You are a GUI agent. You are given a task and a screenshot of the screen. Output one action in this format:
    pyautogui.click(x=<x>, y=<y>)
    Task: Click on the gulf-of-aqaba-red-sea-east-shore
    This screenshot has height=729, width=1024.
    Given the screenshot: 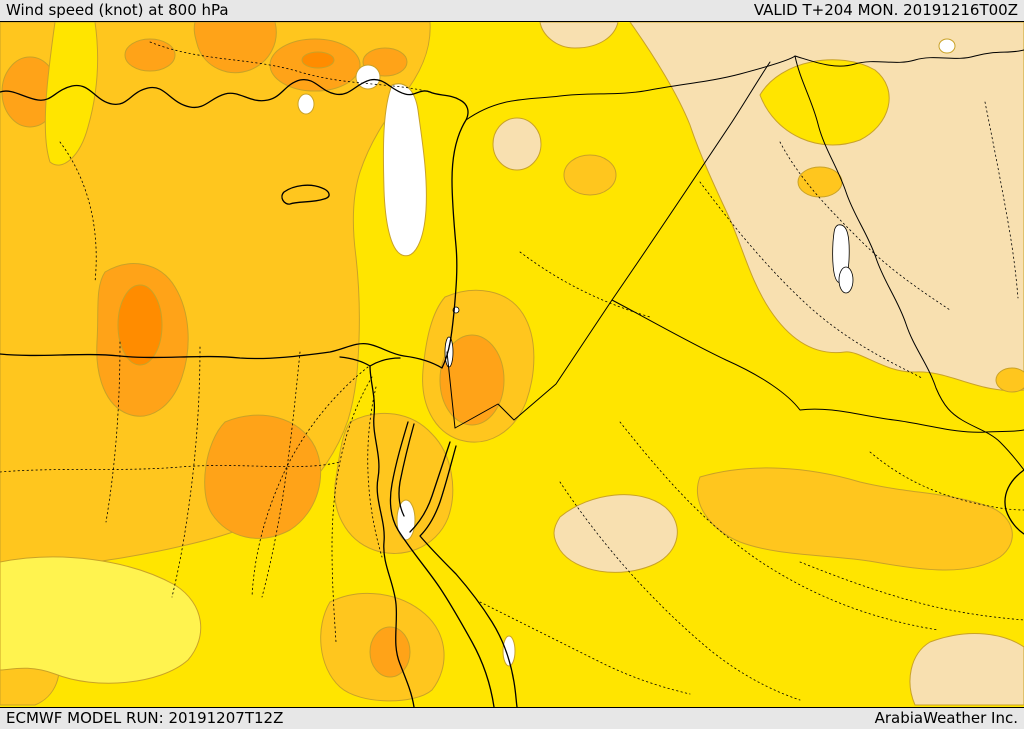 What is the action you would take?
    pyautogui.click(x=468, y=576)
    